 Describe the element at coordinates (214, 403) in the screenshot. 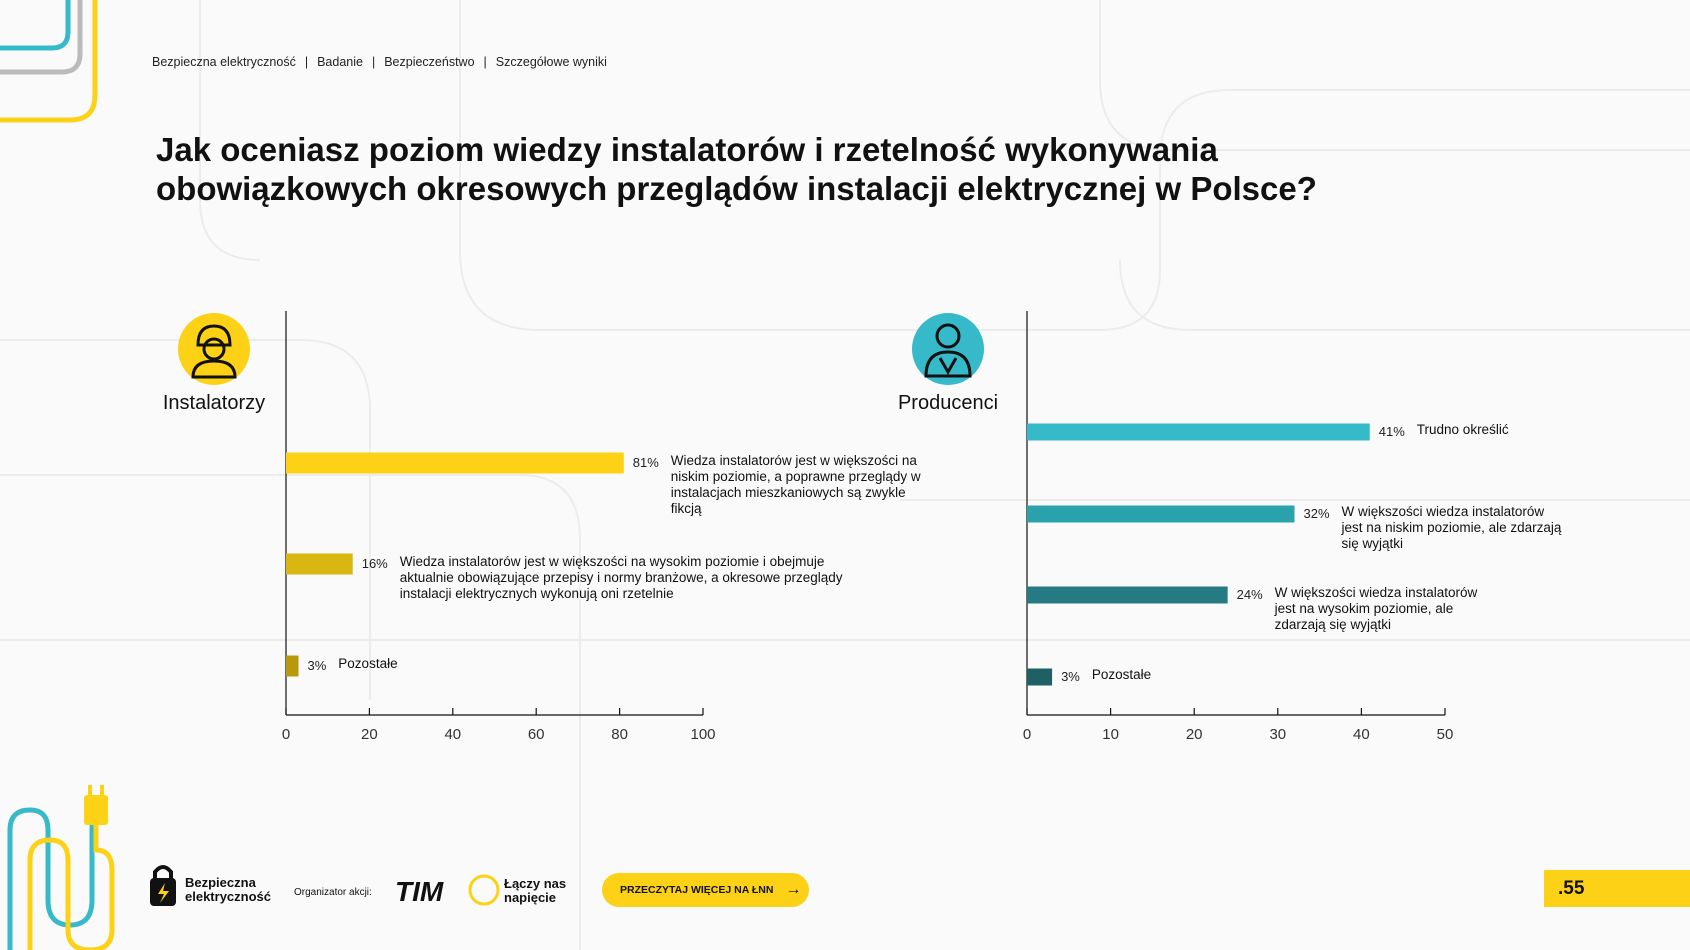

I see `chart-title: Instalatorzy` at that location.